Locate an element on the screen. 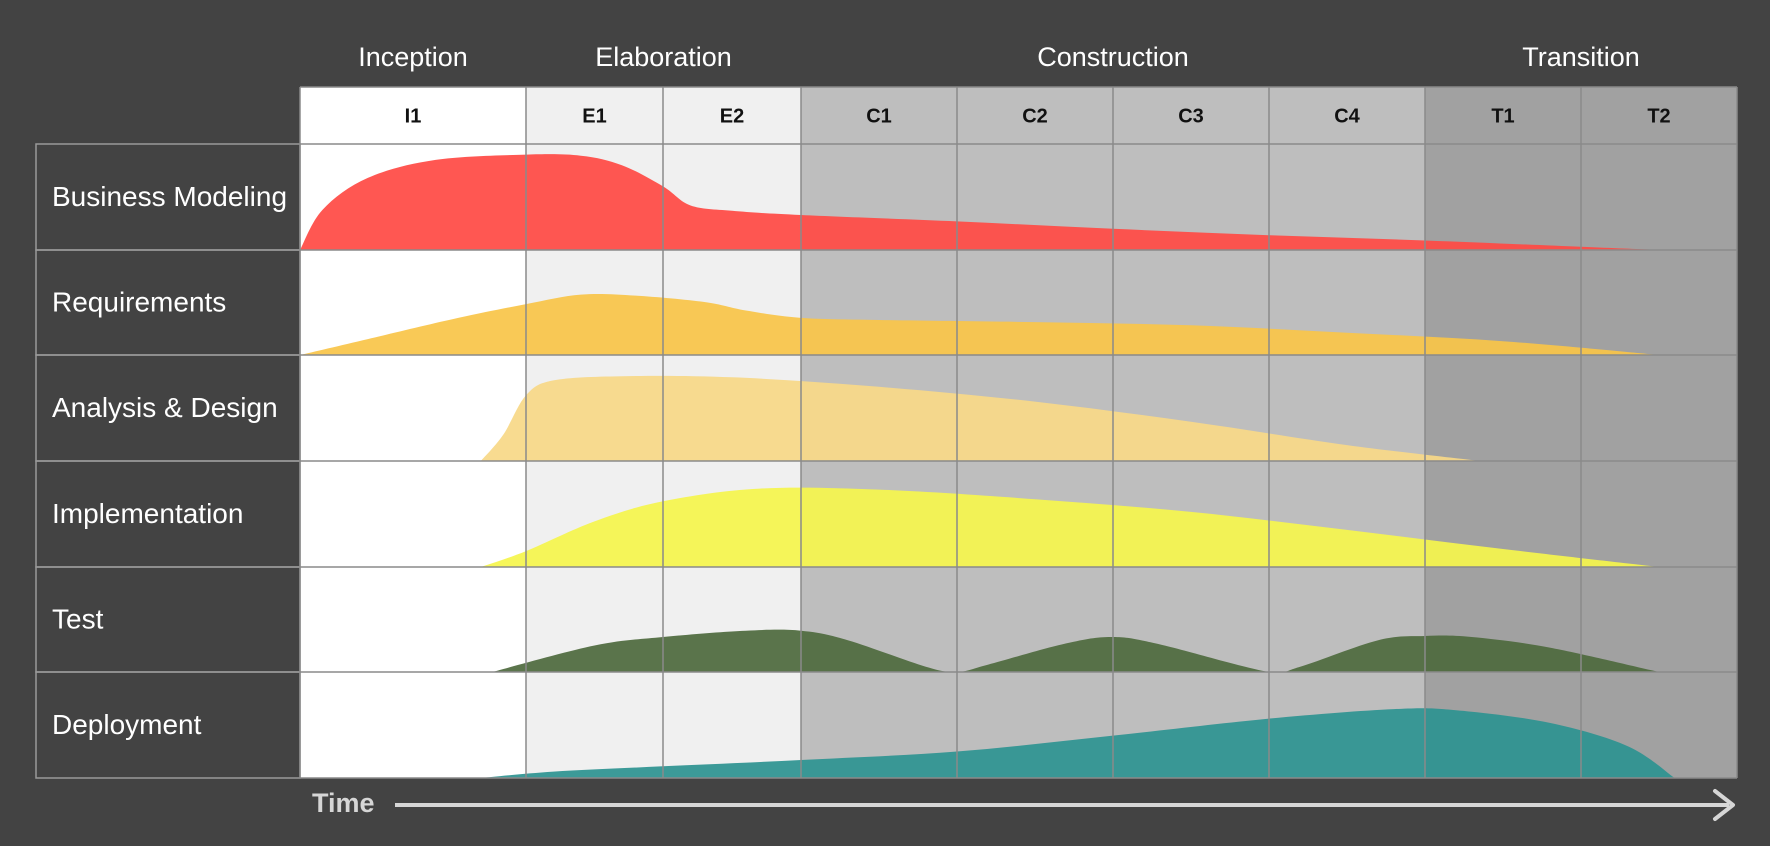  iteration-header-c2: C2 is located at coordinates (1035, 117).